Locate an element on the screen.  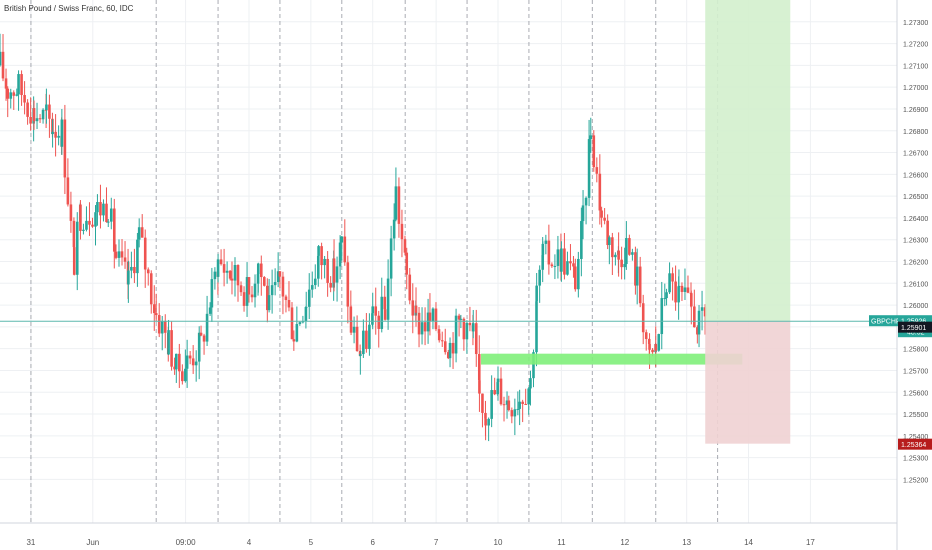
y-tick-label: 1.26700 is located at coordinates (915, 154).